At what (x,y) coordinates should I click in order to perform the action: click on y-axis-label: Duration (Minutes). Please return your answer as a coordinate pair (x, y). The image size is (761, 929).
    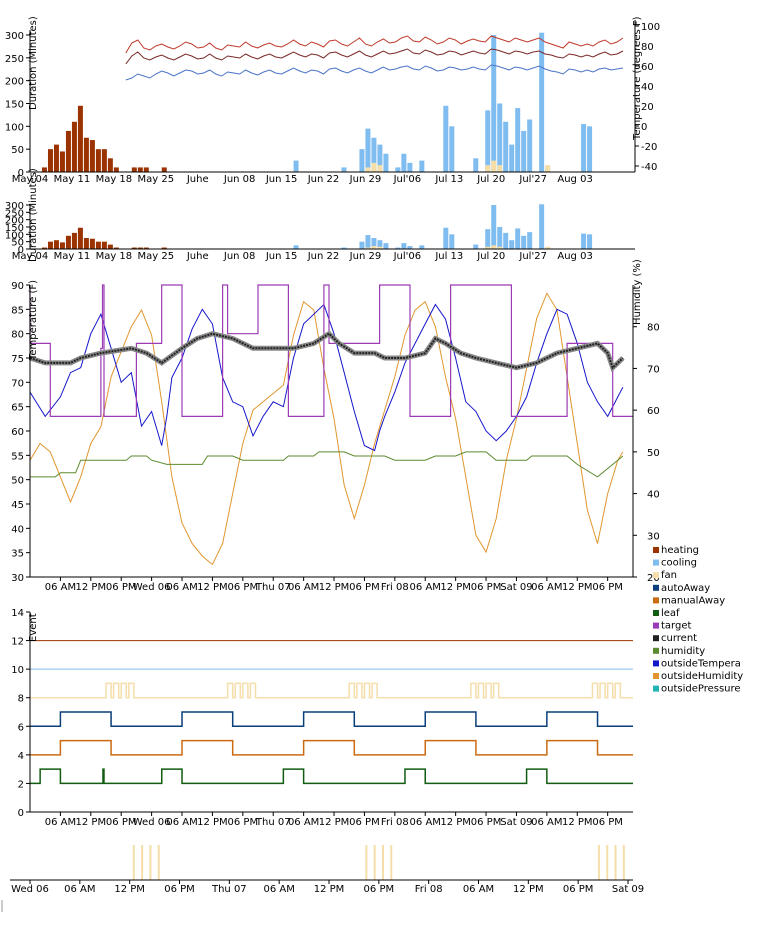
    Looking at the image, I should click on (33, 63).